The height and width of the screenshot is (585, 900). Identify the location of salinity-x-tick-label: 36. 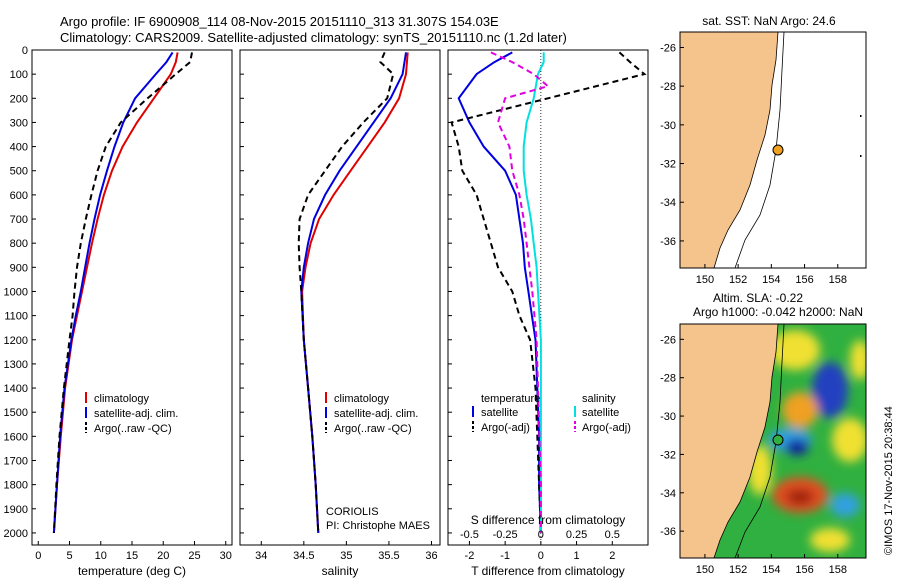
(431, 556).